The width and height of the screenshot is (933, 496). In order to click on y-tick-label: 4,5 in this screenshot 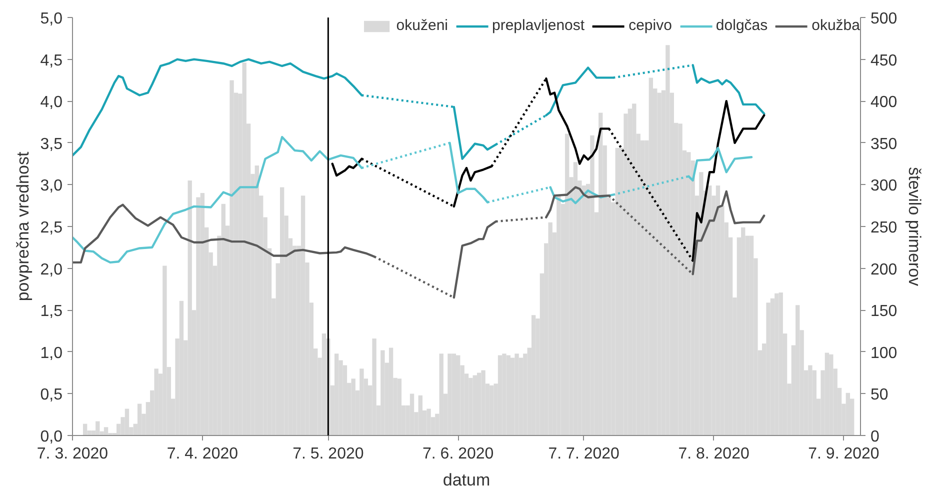, I will do `click(51, 61)`.